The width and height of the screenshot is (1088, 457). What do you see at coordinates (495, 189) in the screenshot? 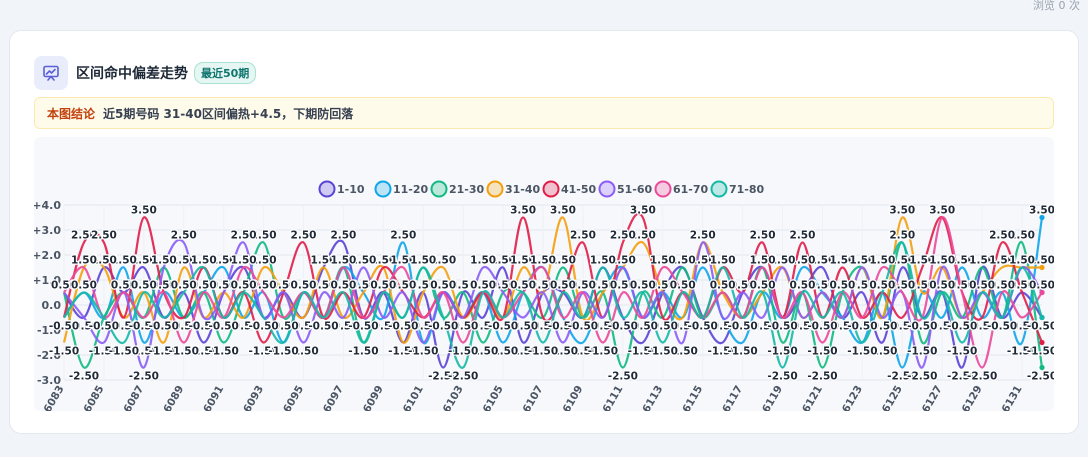
I see `legend-swatch` at bounding box center [495, 189].